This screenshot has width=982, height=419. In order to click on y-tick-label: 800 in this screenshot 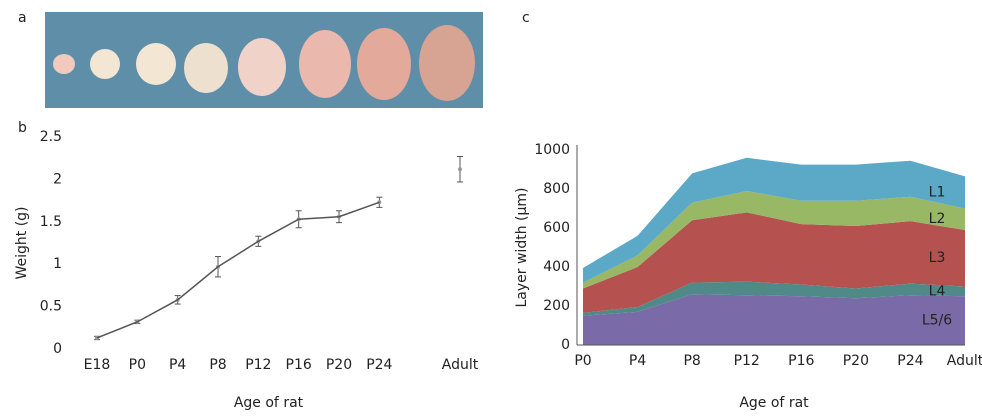, I will do `click(556, 189)`.